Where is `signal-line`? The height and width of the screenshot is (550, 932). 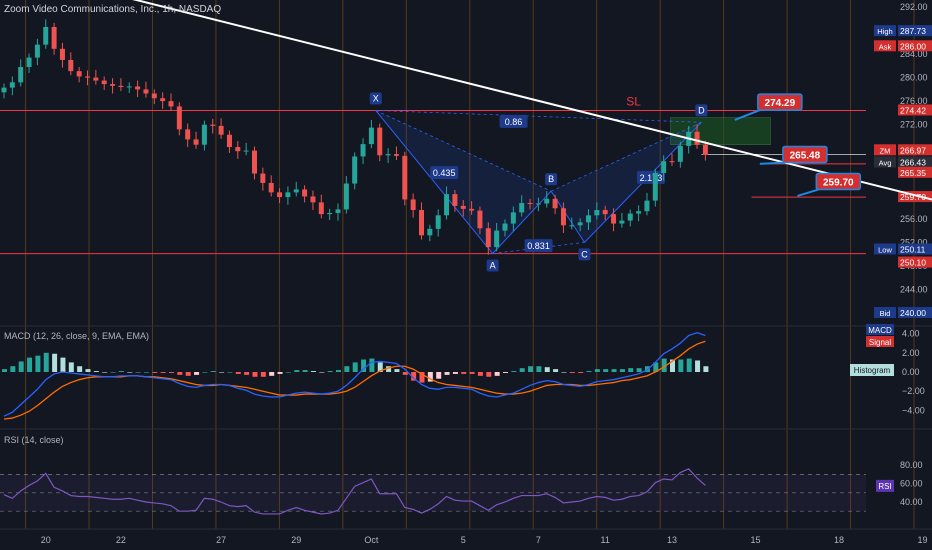
signal-line is located at coordinates (354, 380).